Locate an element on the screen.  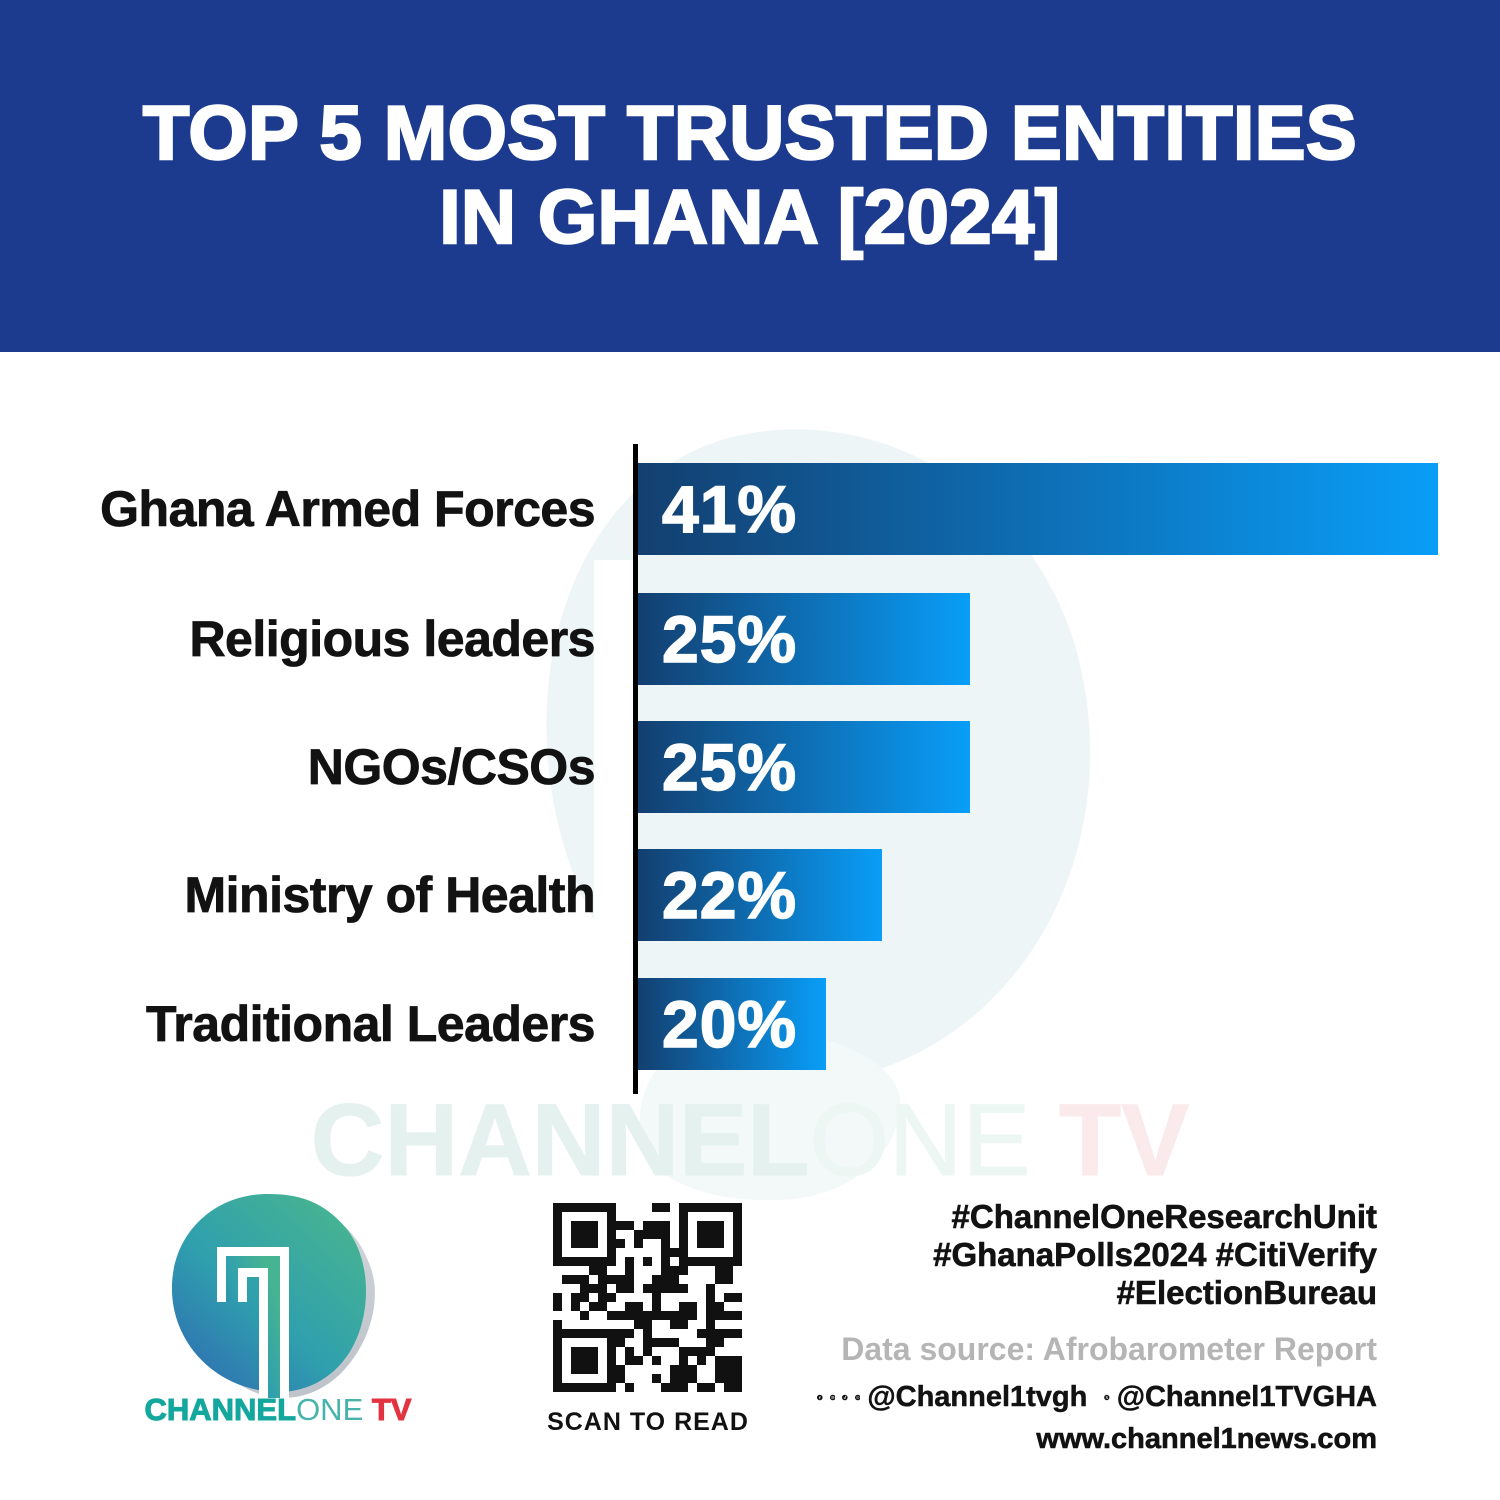
bar-value-label: 22% is located at coordinates (729, 895).